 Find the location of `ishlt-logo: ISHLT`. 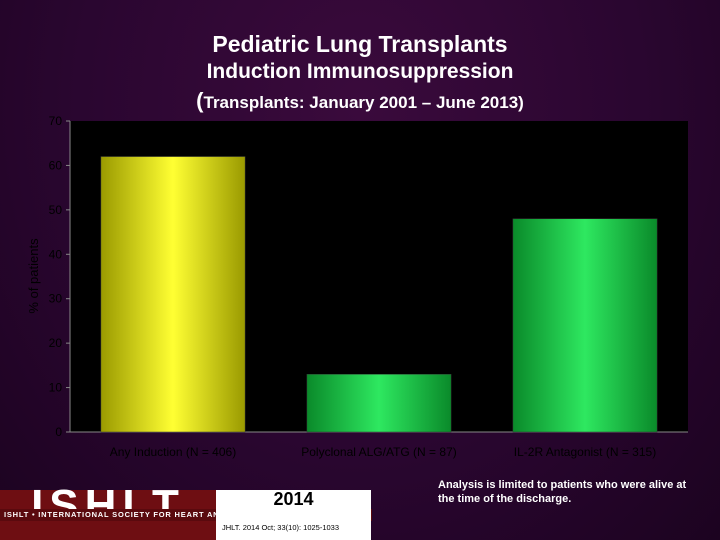

ishlt-logo: ISHLT is located at coordinates (108, 505).